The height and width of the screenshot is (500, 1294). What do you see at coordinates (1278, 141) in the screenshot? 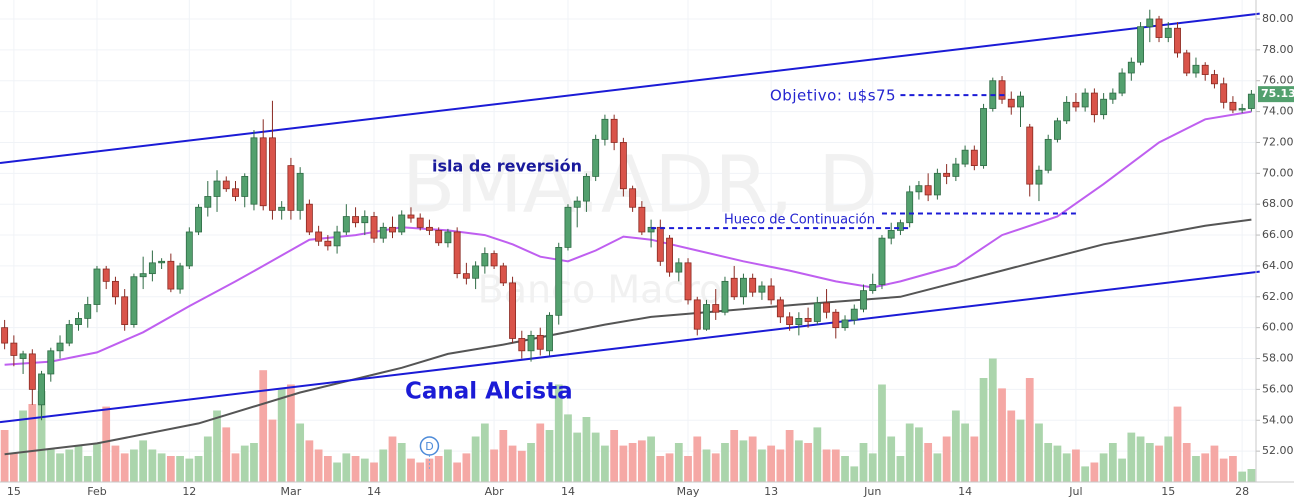
I see `y-tick-label: 72.00` at bounding box center [1278, 141].